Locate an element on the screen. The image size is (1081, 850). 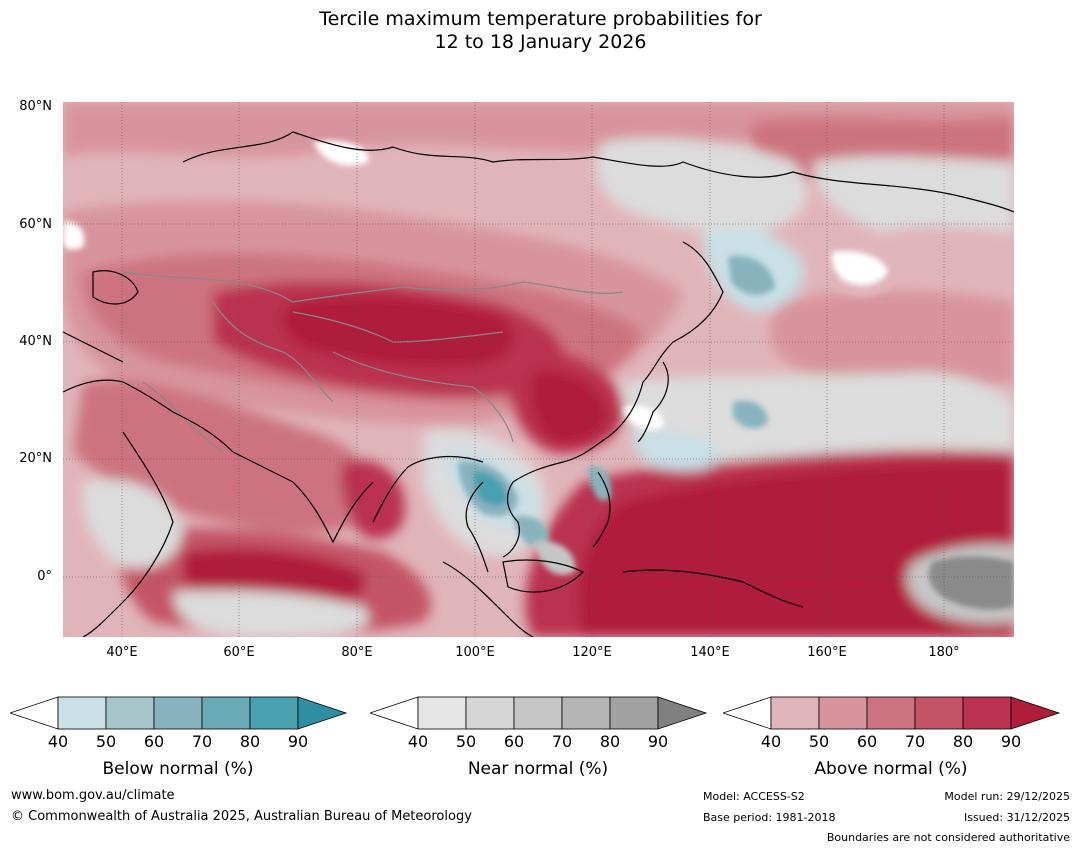
patch-arctic-white is located at coordinates (341, 153).